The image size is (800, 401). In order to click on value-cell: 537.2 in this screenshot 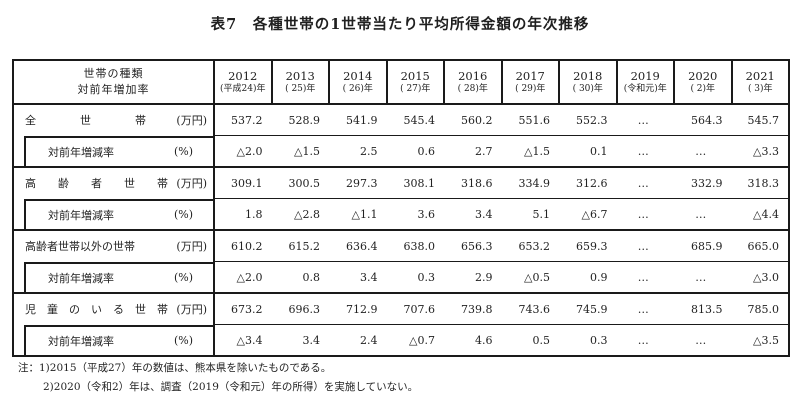, I will do `click(243, 120)`.